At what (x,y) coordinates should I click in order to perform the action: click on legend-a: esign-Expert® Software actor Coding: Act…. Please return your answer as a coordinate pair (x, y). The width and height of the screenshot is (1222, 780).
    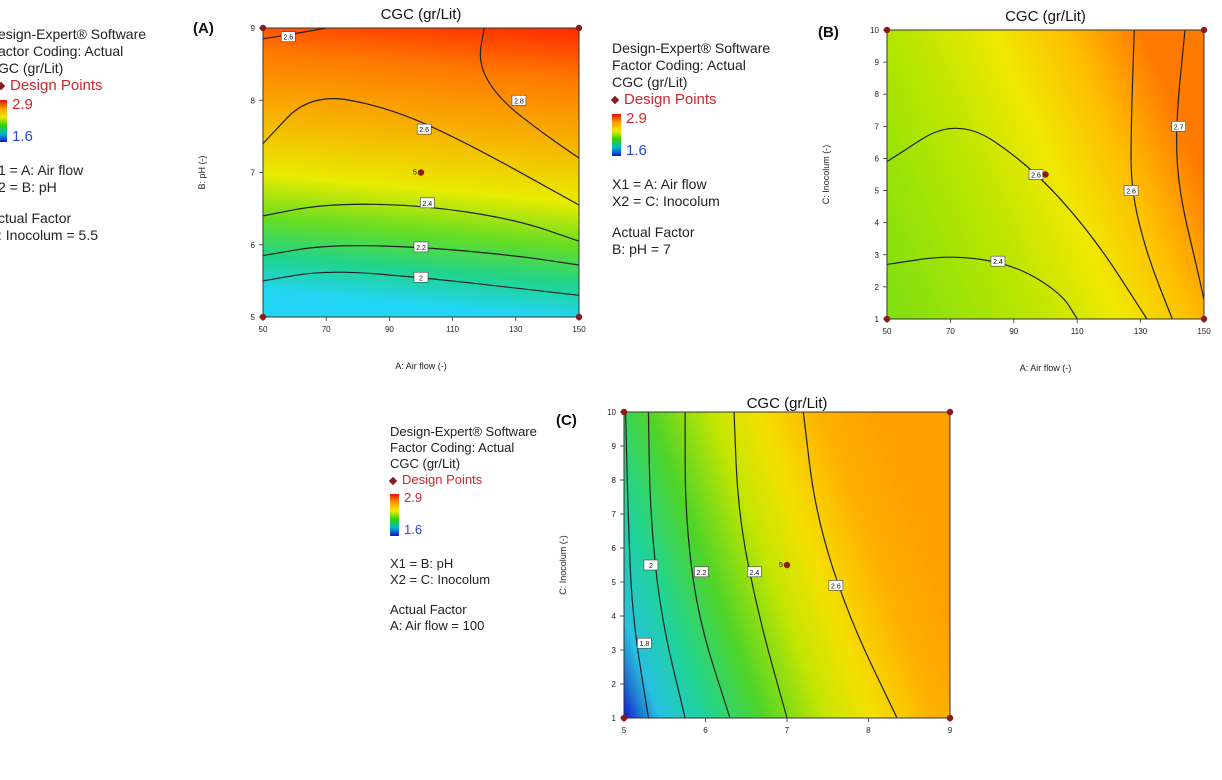
    Looking at the image, I should click on (73, 135).